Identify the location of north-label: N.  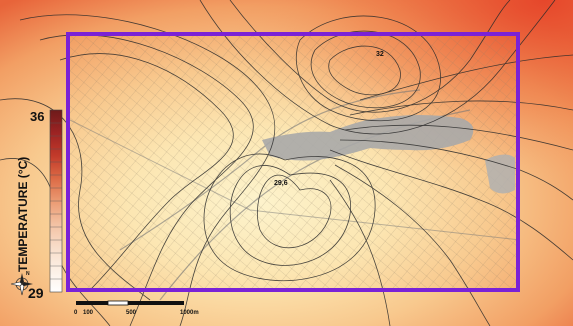
(28, 274).